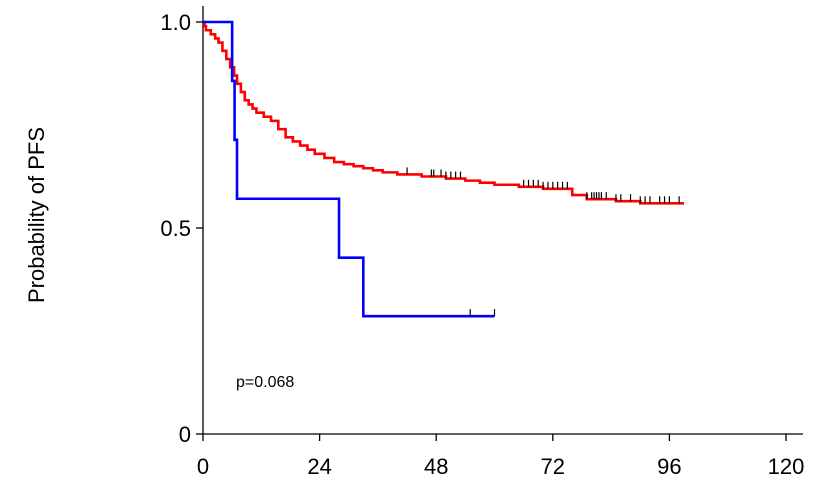 The image size is (816, 481). What do you see at coordinates (36, 215) in the screenshot?
I see `y-axis-title: Probability of PFS` at bounding box center [36, 215].